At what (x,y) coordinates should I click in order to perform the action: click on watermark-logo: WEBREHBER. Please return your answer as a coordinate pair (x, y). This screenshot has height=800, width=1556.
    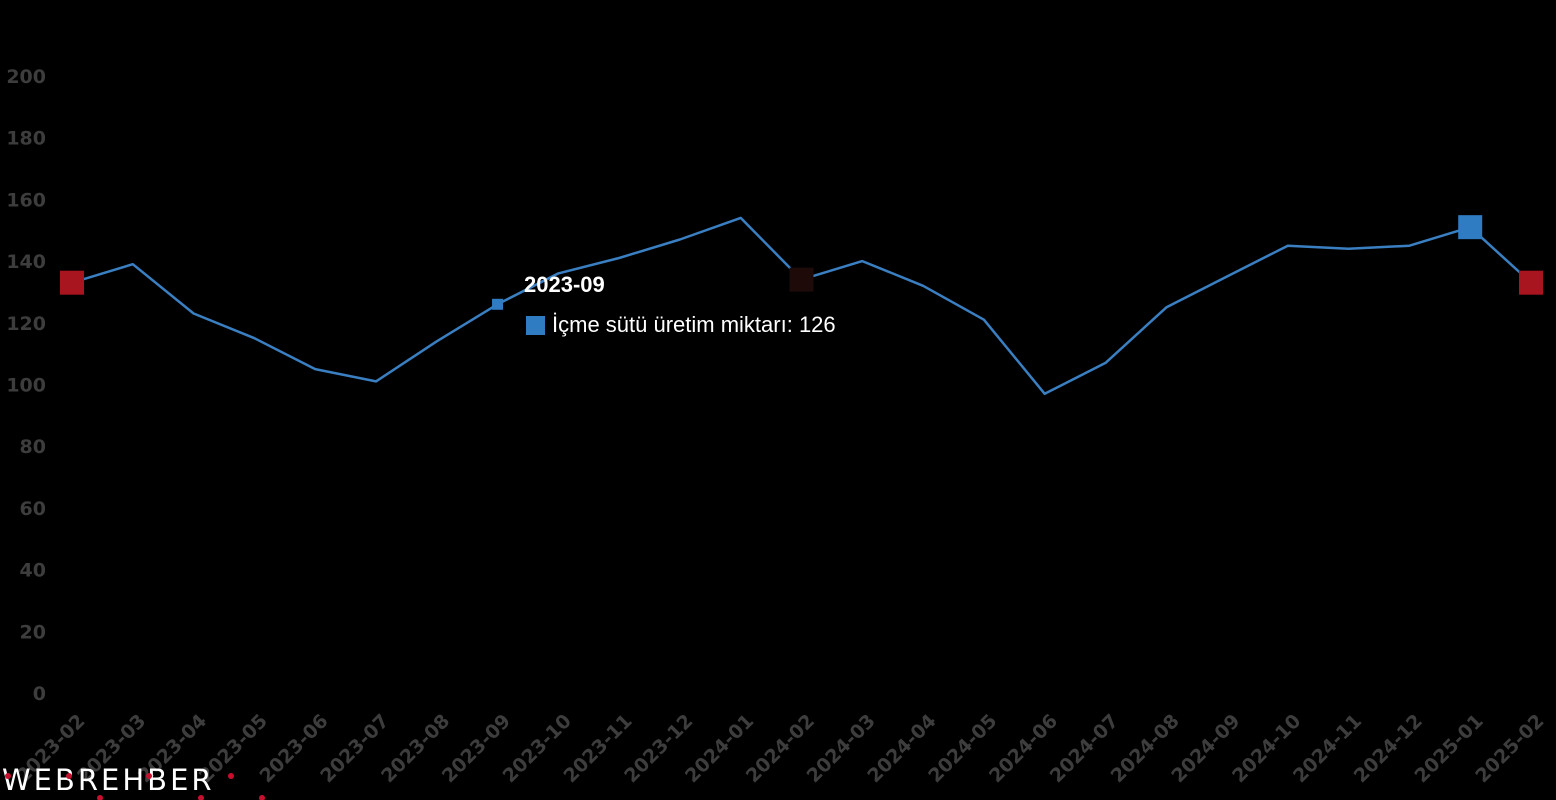
    Looking at the image, I should click on (108, 780).